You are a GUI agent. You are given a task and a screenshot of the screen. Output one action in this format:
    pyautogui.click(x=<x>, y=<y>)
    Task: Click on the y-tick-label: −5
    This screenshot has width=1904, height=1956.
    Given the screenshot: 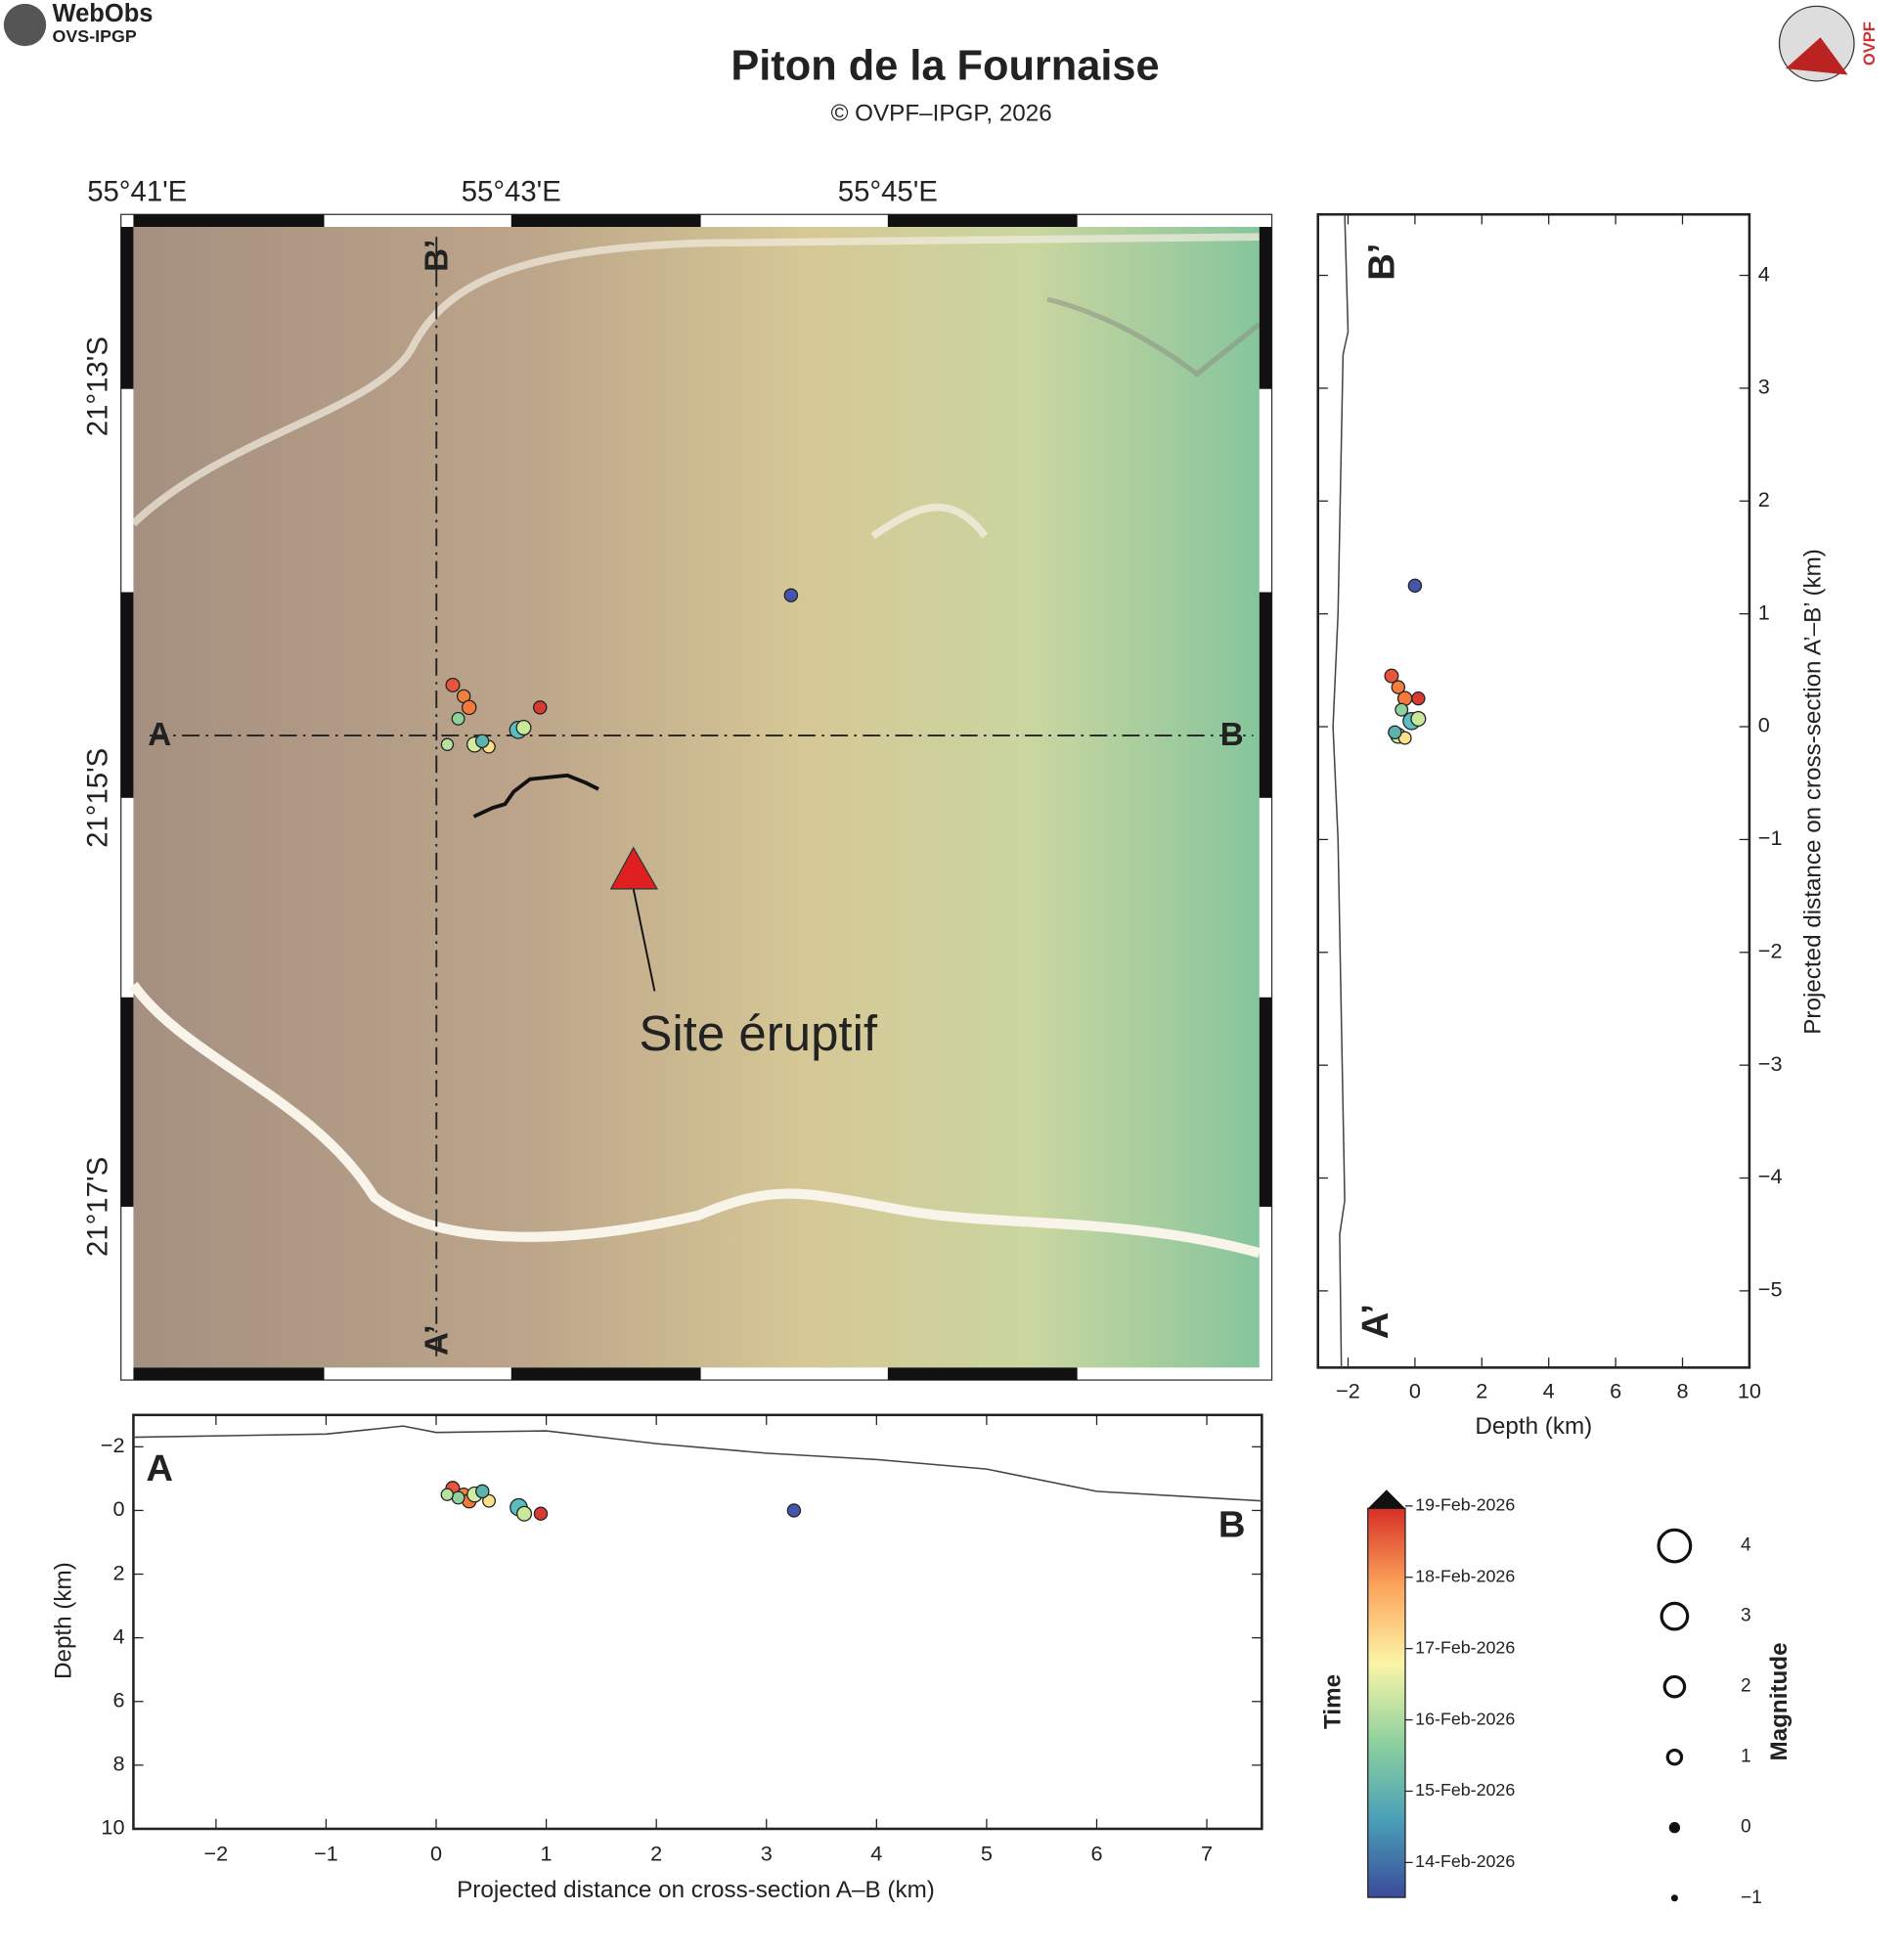 What is the action you would take?
    pyautogui.click(x=1770, y=1289)
    